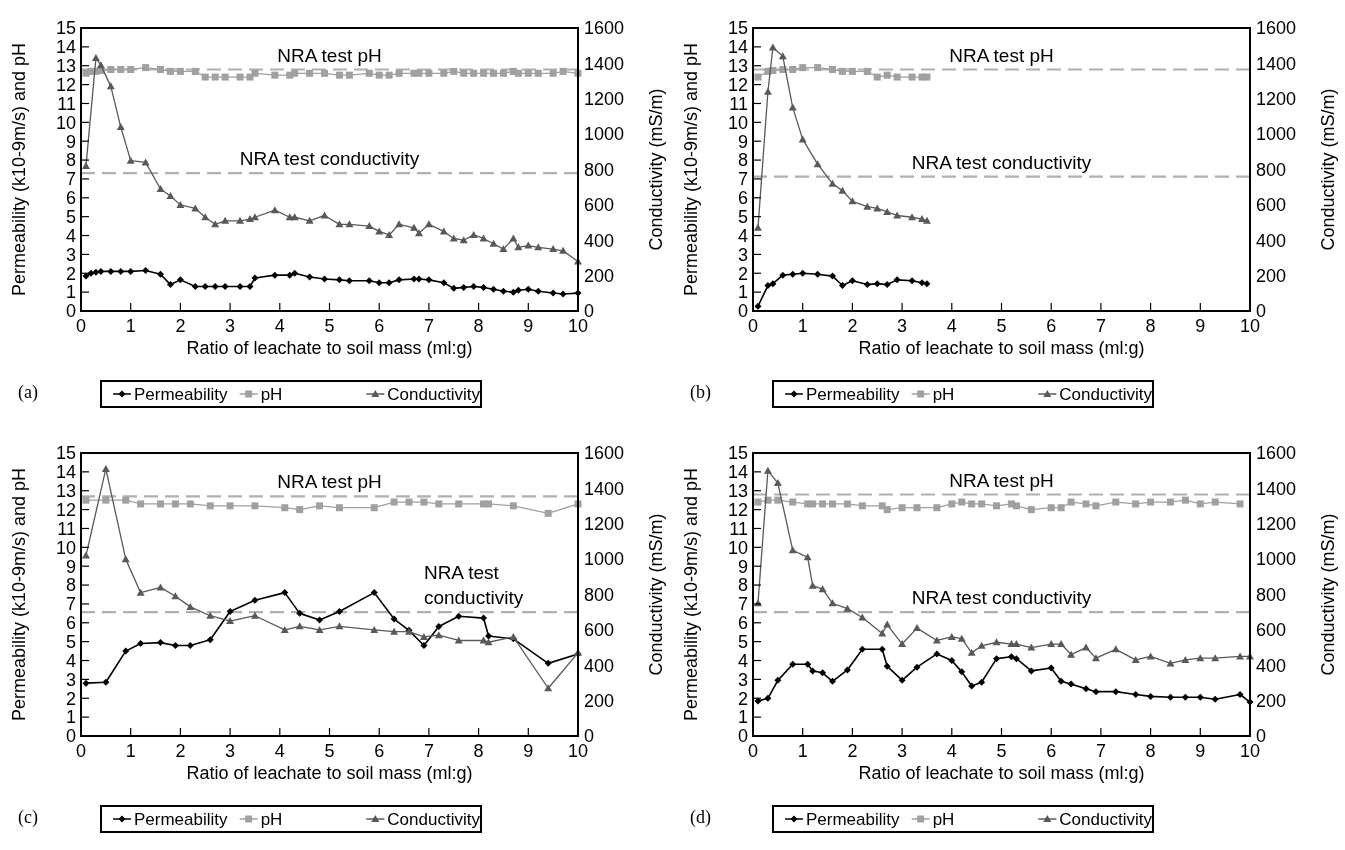 The height and width of the screenshot is (850, 1345). Describe the element at coordinates (1271, 275) in the screenshot. I see `y2-tick-label: 200` at that location.